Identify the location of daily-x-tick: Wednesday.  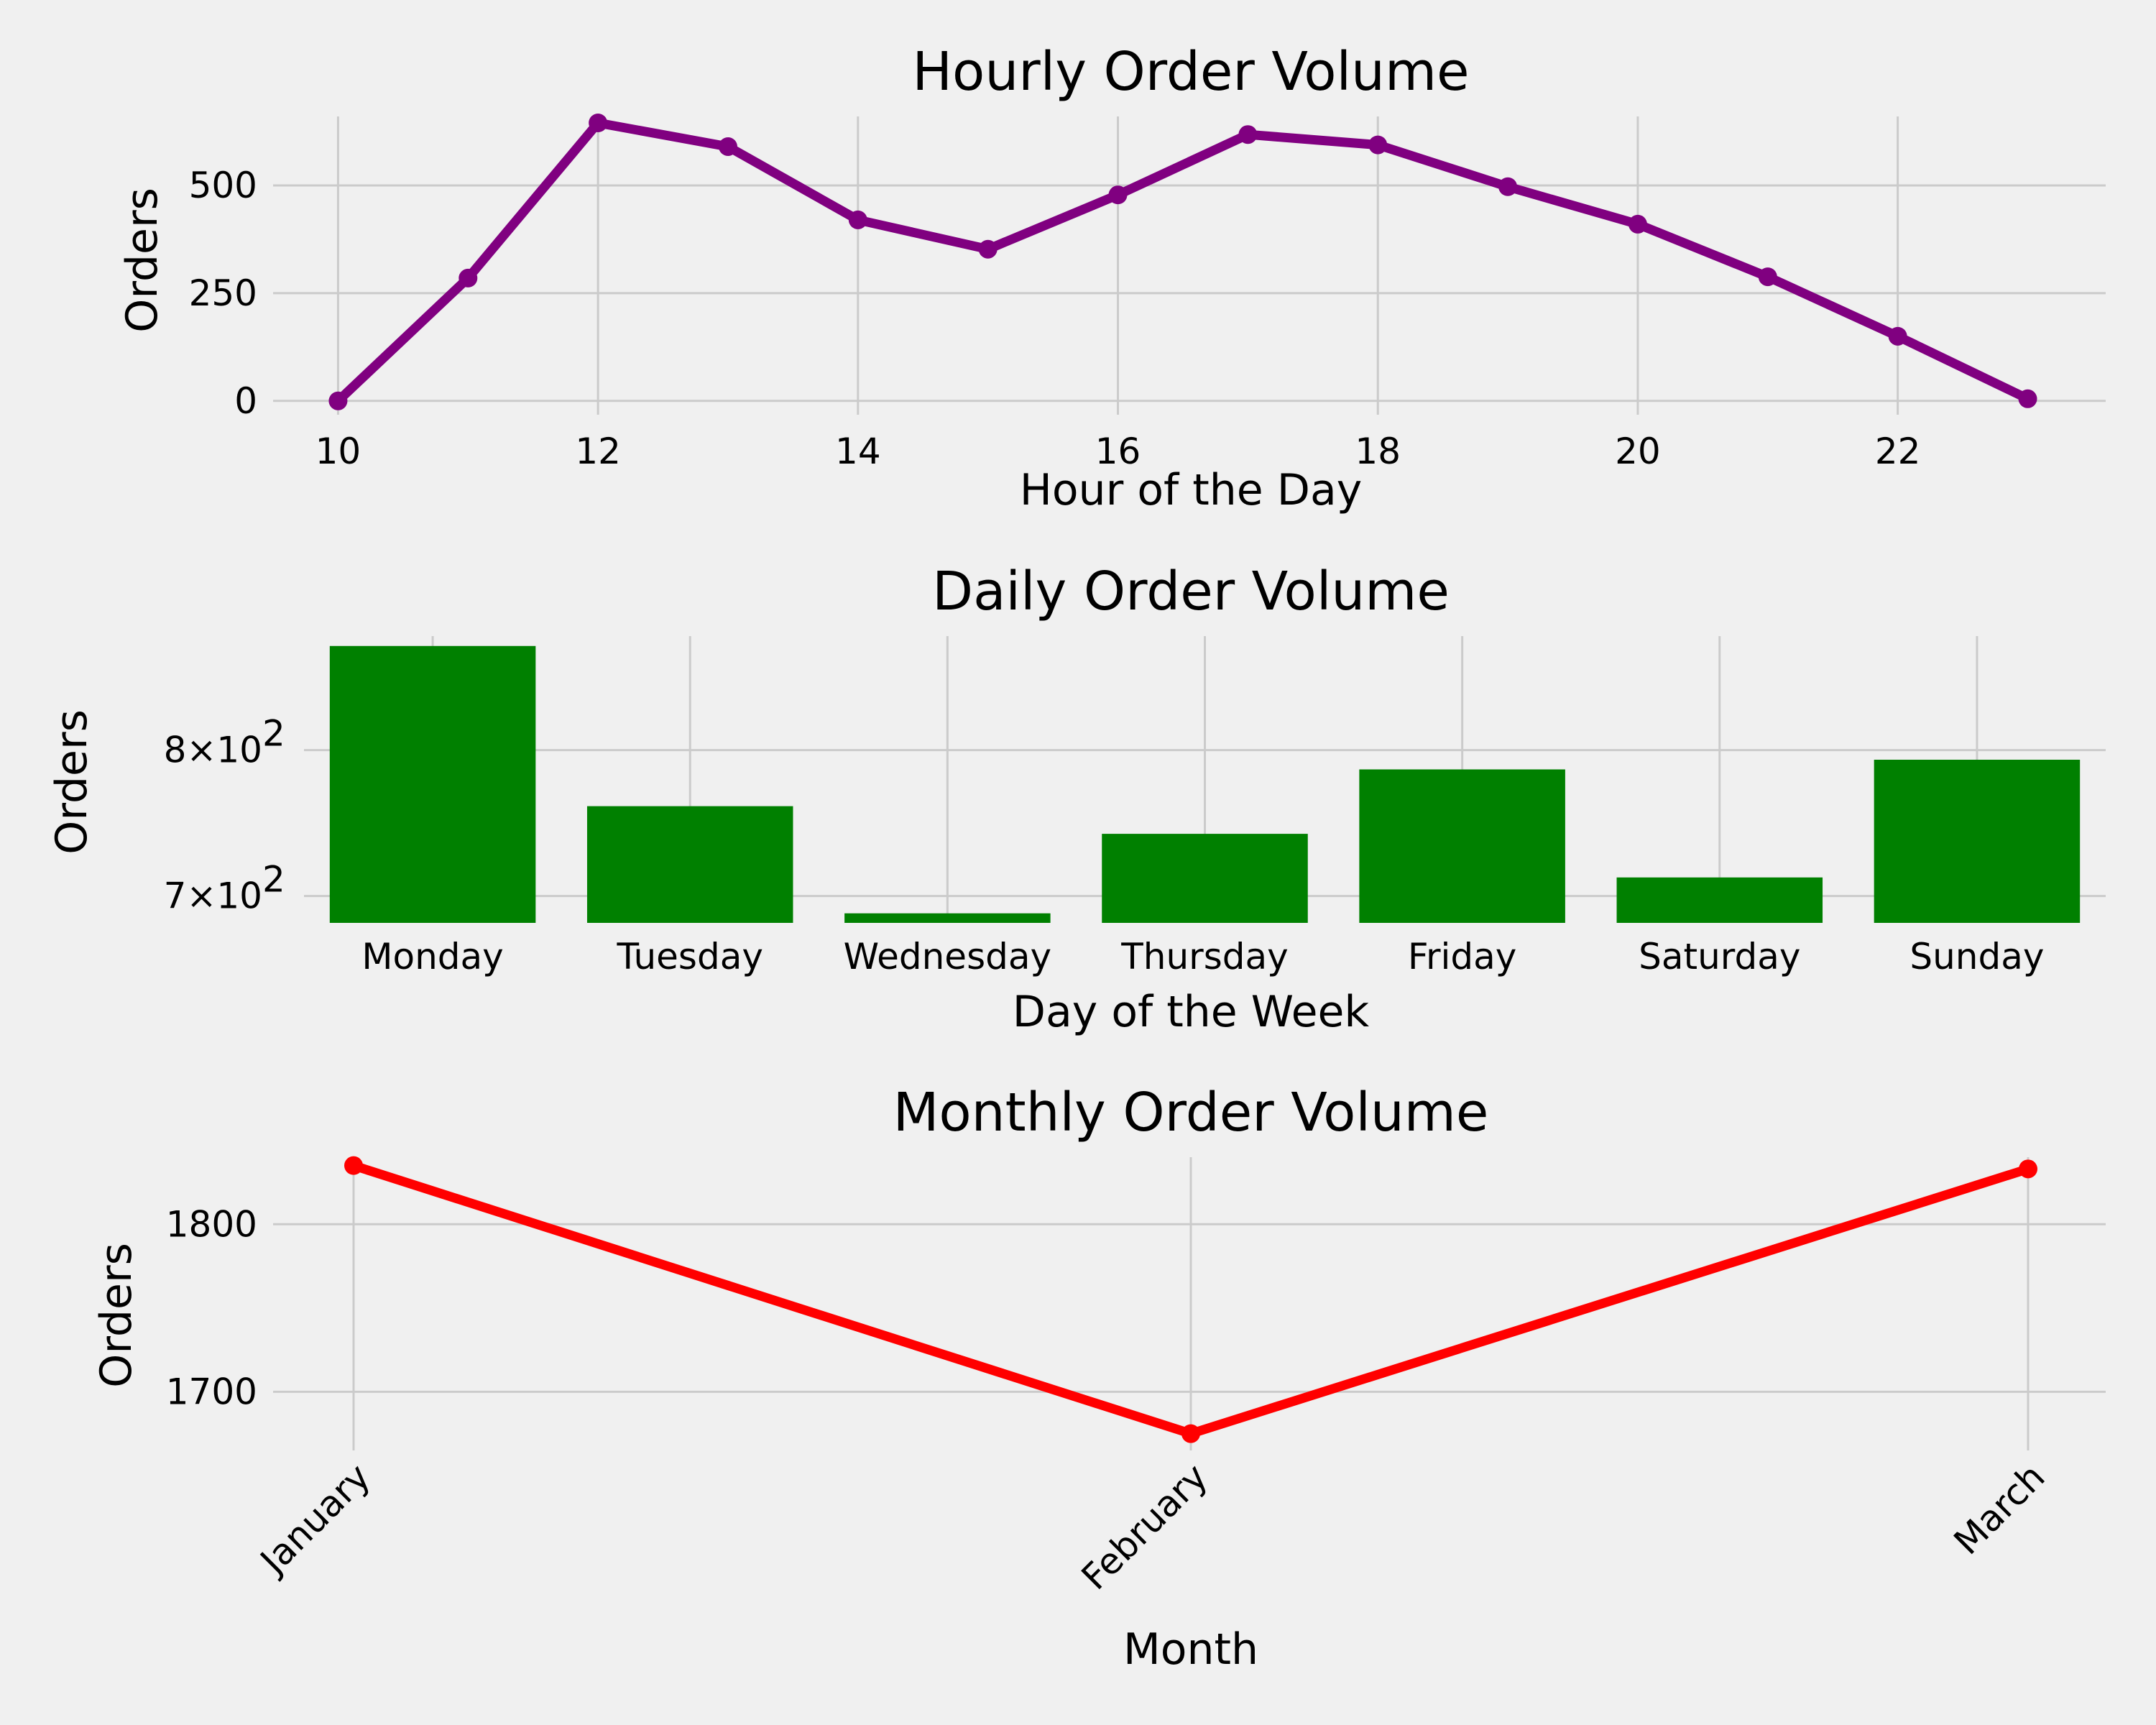
(947, 957).